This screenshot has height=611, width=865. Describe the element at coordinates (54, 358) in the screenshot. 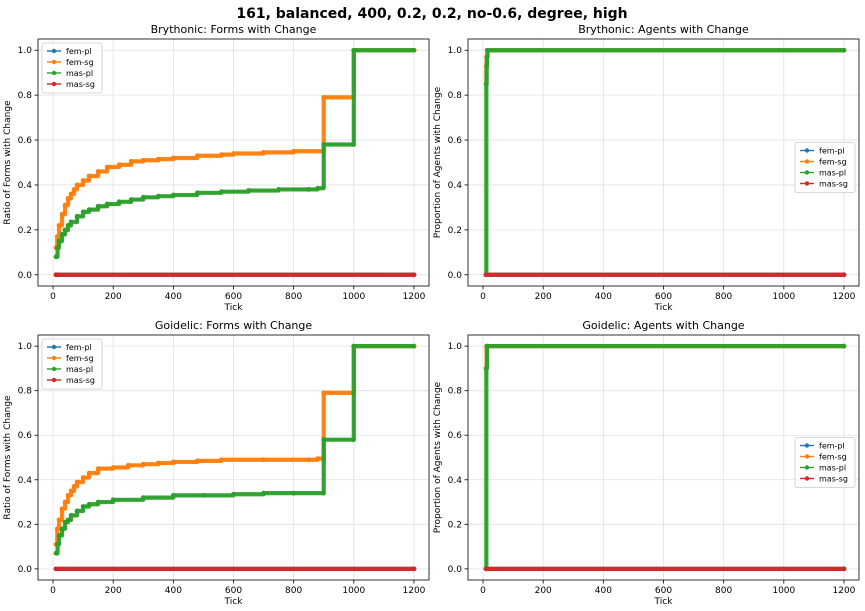

I see `legend-marker-fem-sg` at that location.